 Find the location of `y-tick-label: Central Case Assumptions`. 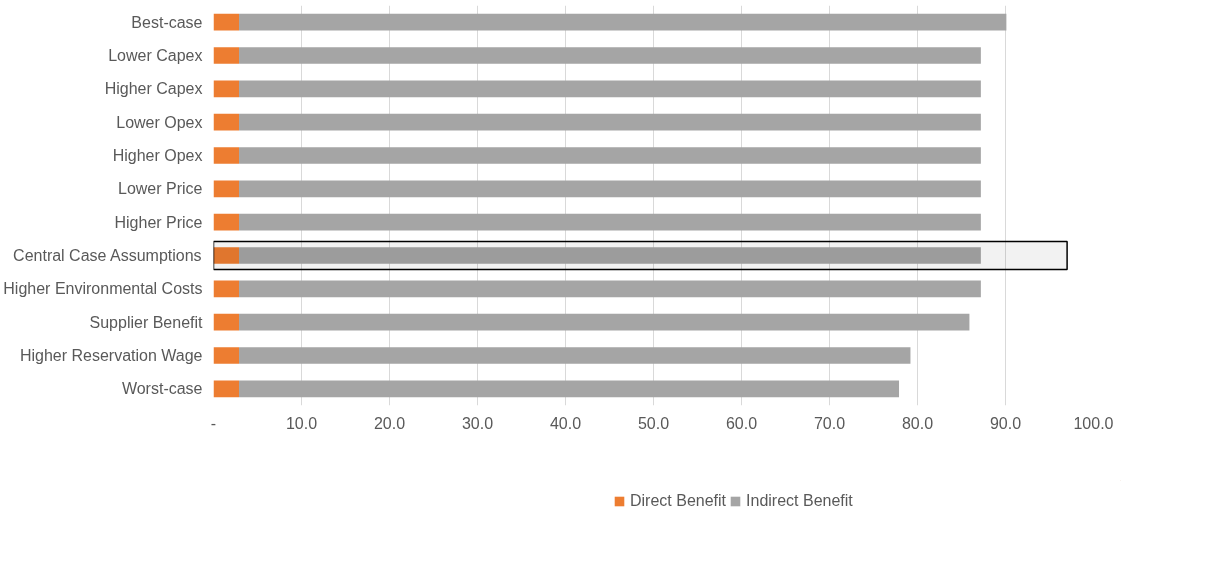

y-tick-label: Central Case Assumptions is located at coordinates (107, 255).